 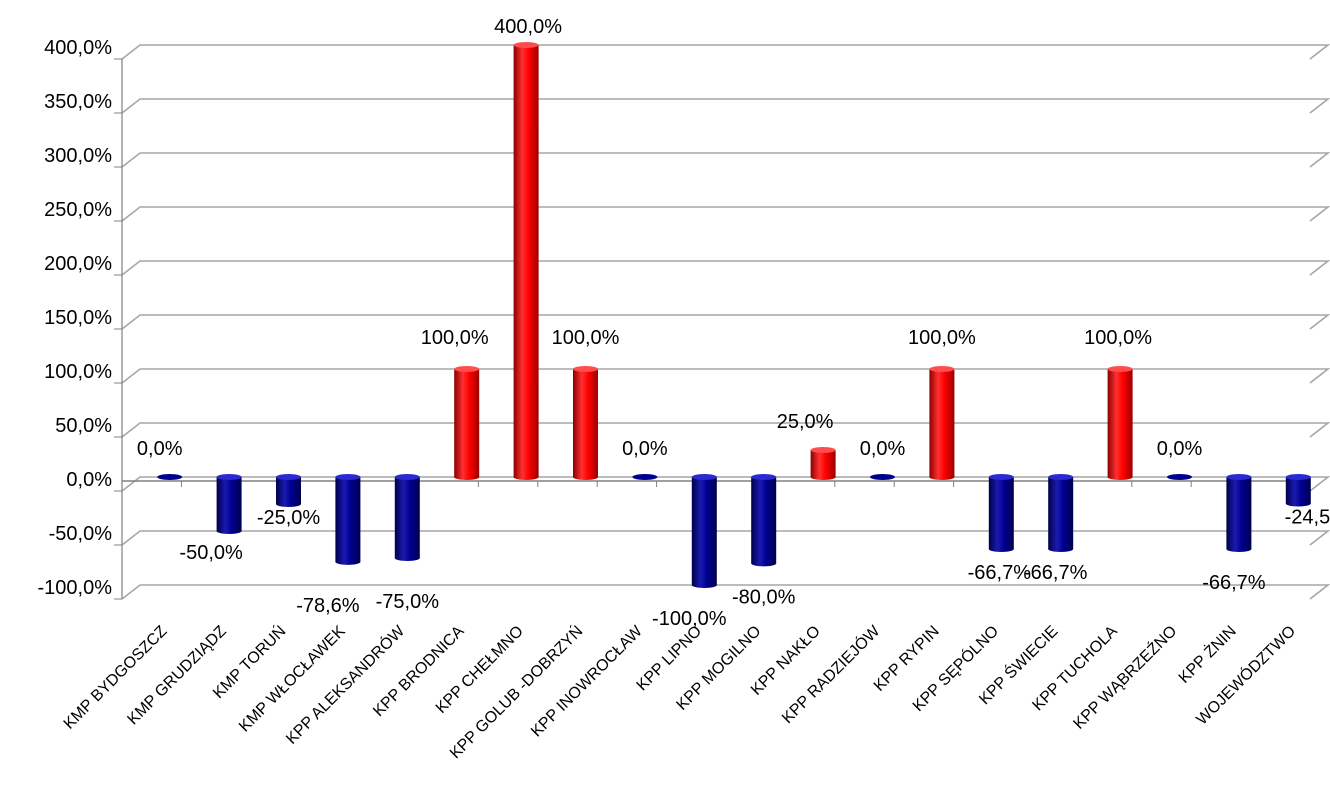 What do you see at coordinates (1206, 653) in the screenshot?
I see `x-tick-label: KPP ŻNIN` at bounding box center [1206, 653].